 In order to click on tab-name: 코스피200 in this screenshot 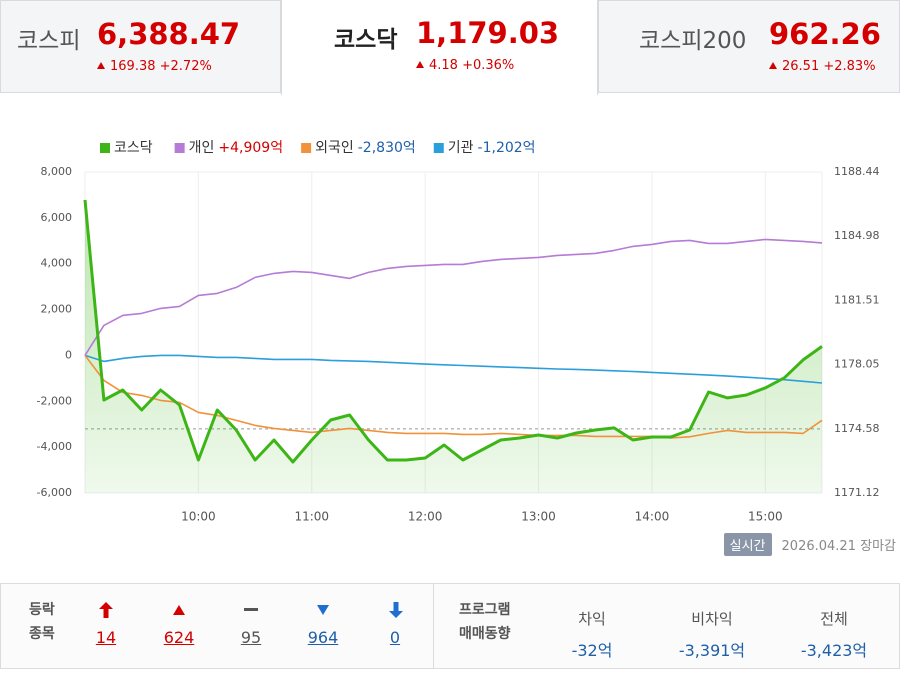, I will do `click(693, 41)`.